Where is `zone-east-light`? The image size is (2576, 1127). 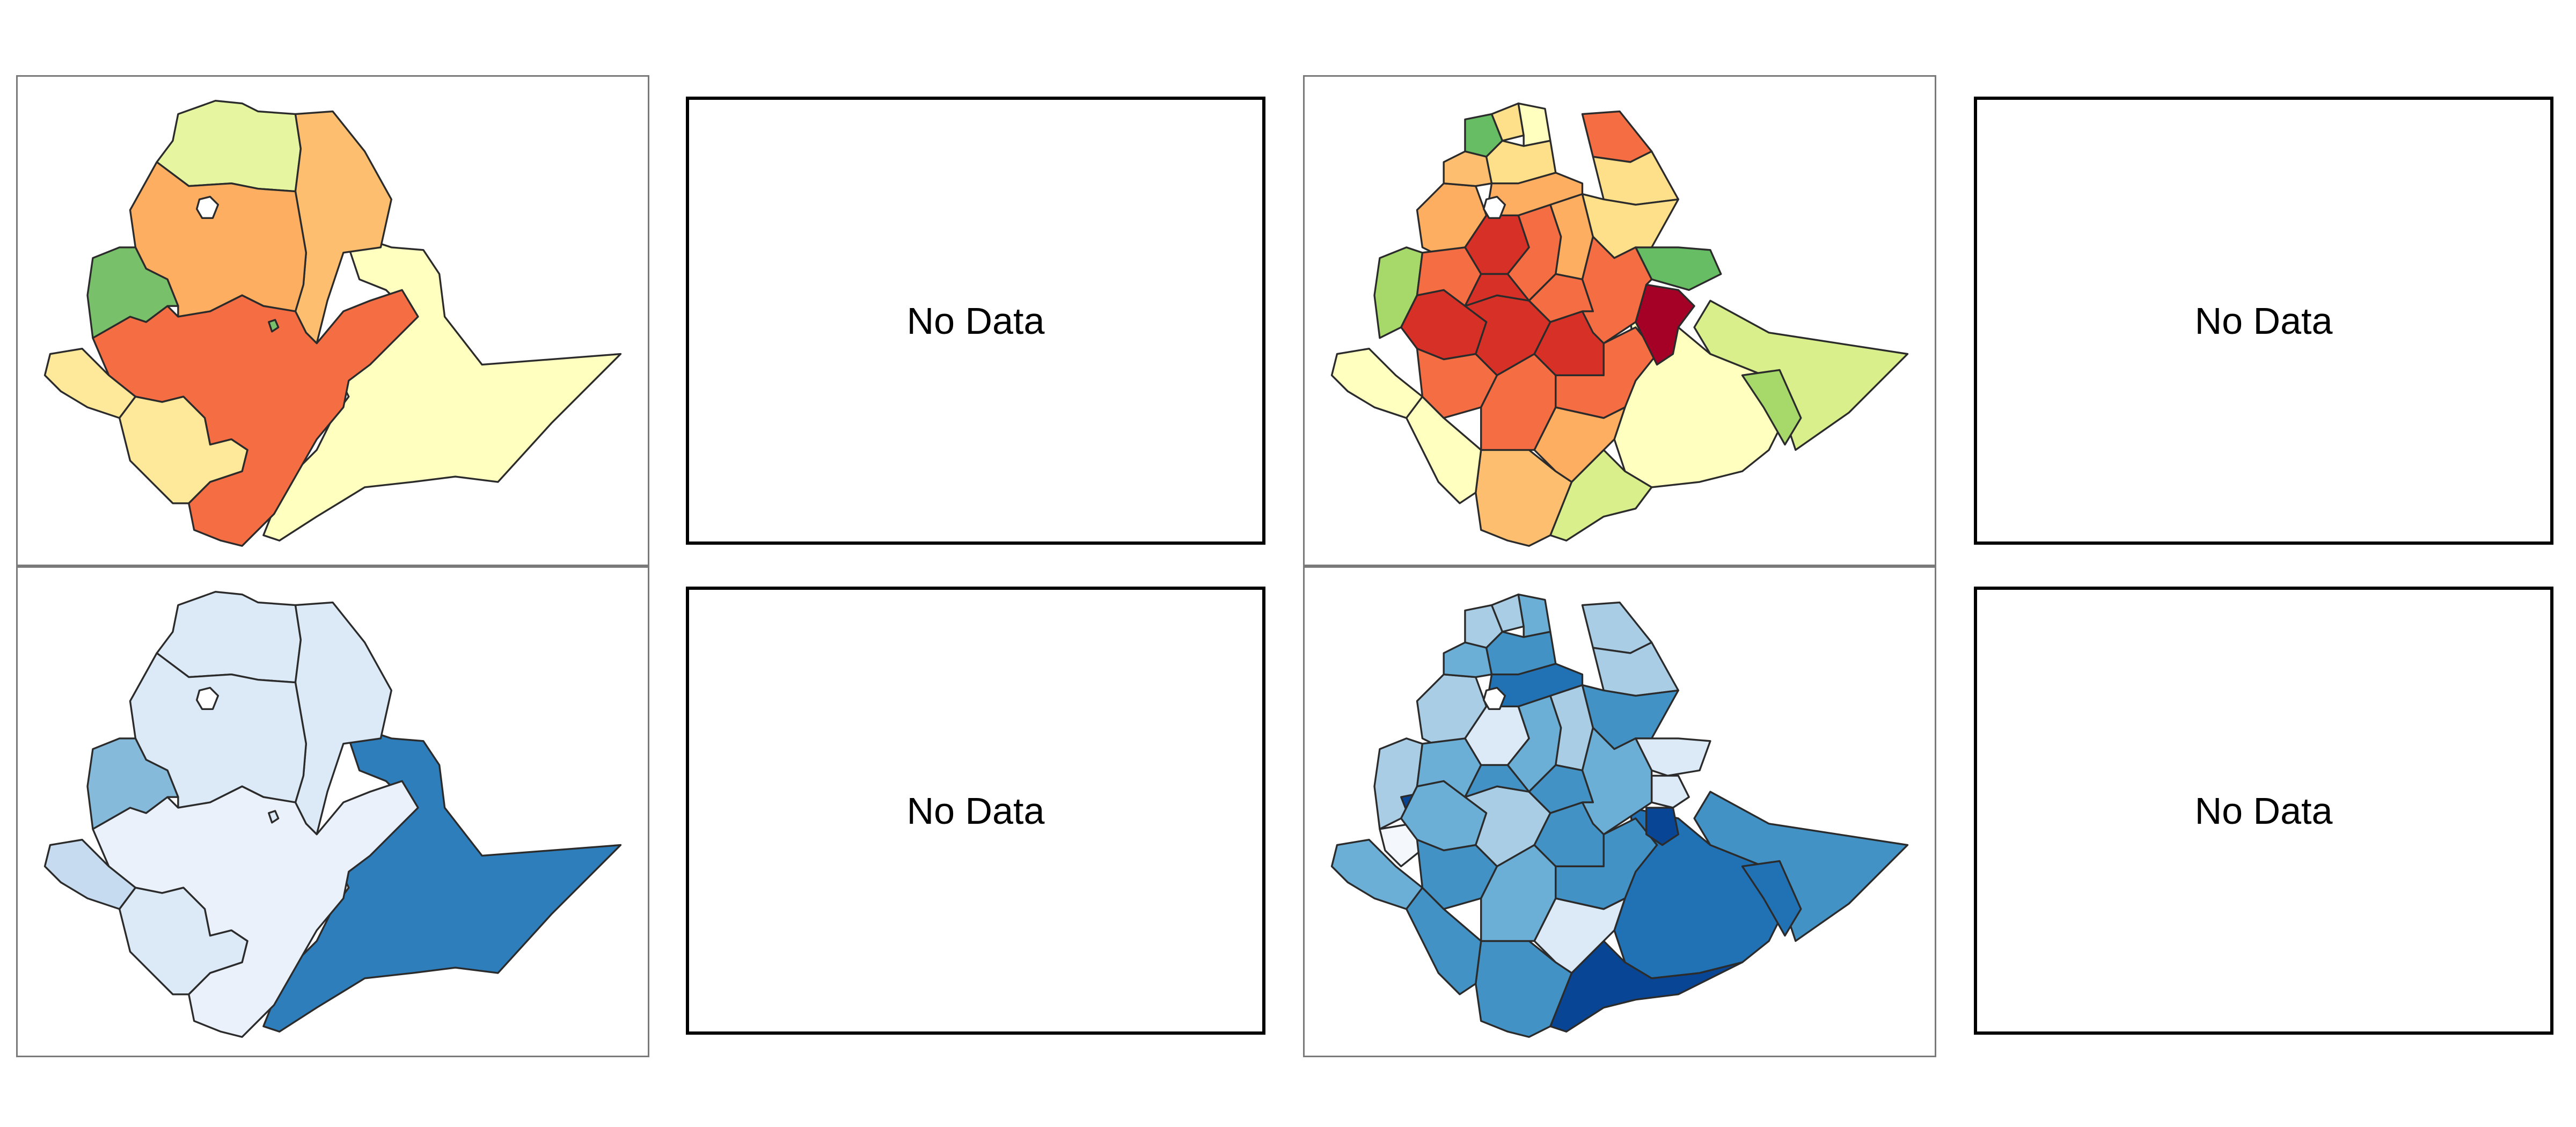 zone-east-light is located at coordinates (1670, 791).